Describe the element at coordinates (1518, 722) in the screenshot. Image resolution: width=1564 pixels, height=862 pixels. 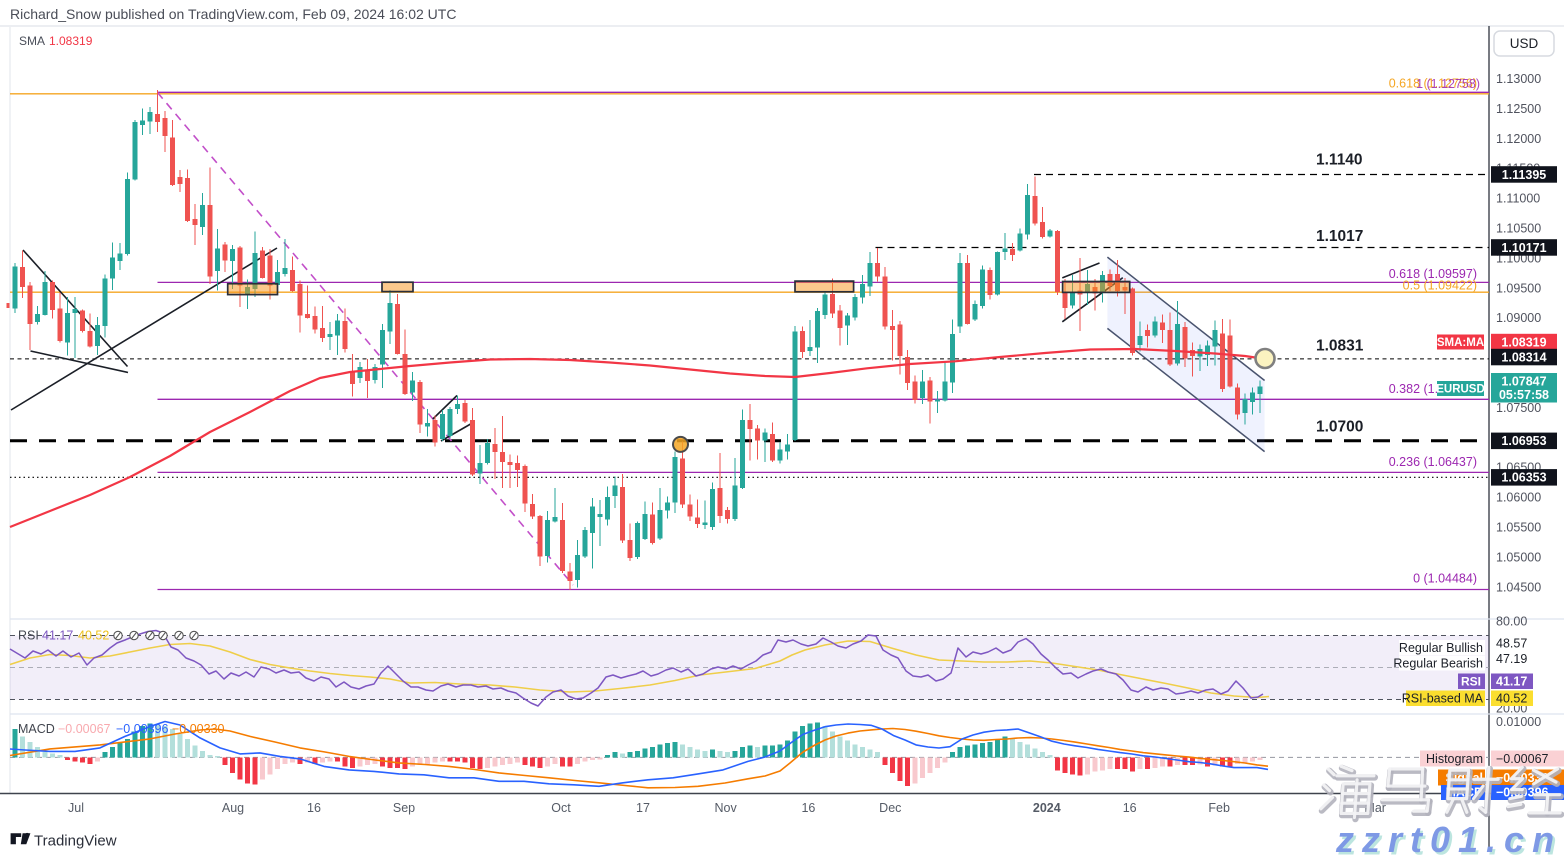
I see `svg-text: 0.01000` at that location.